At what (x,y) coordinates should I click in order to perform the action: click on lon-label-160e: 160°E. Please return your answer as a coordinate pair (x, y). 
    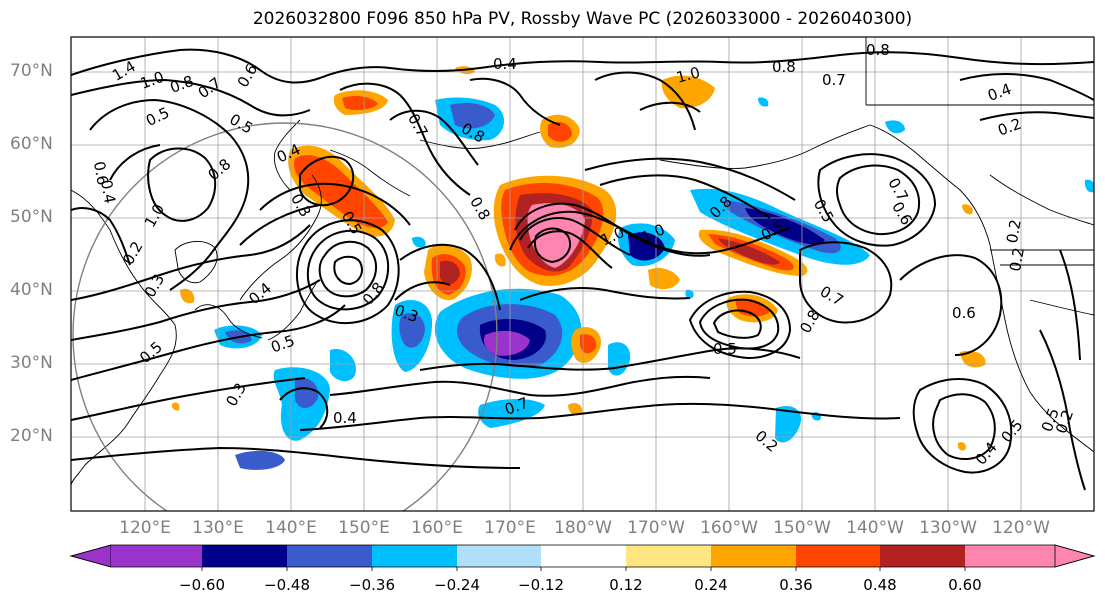
    Looking at the image, I should click on (437, 528).